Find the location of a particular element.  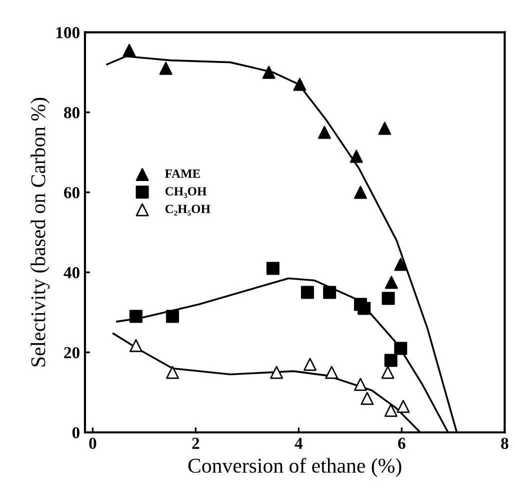

y-axis-title: Selectivity (based on Carbon %) is located at coordinates (40, 232).